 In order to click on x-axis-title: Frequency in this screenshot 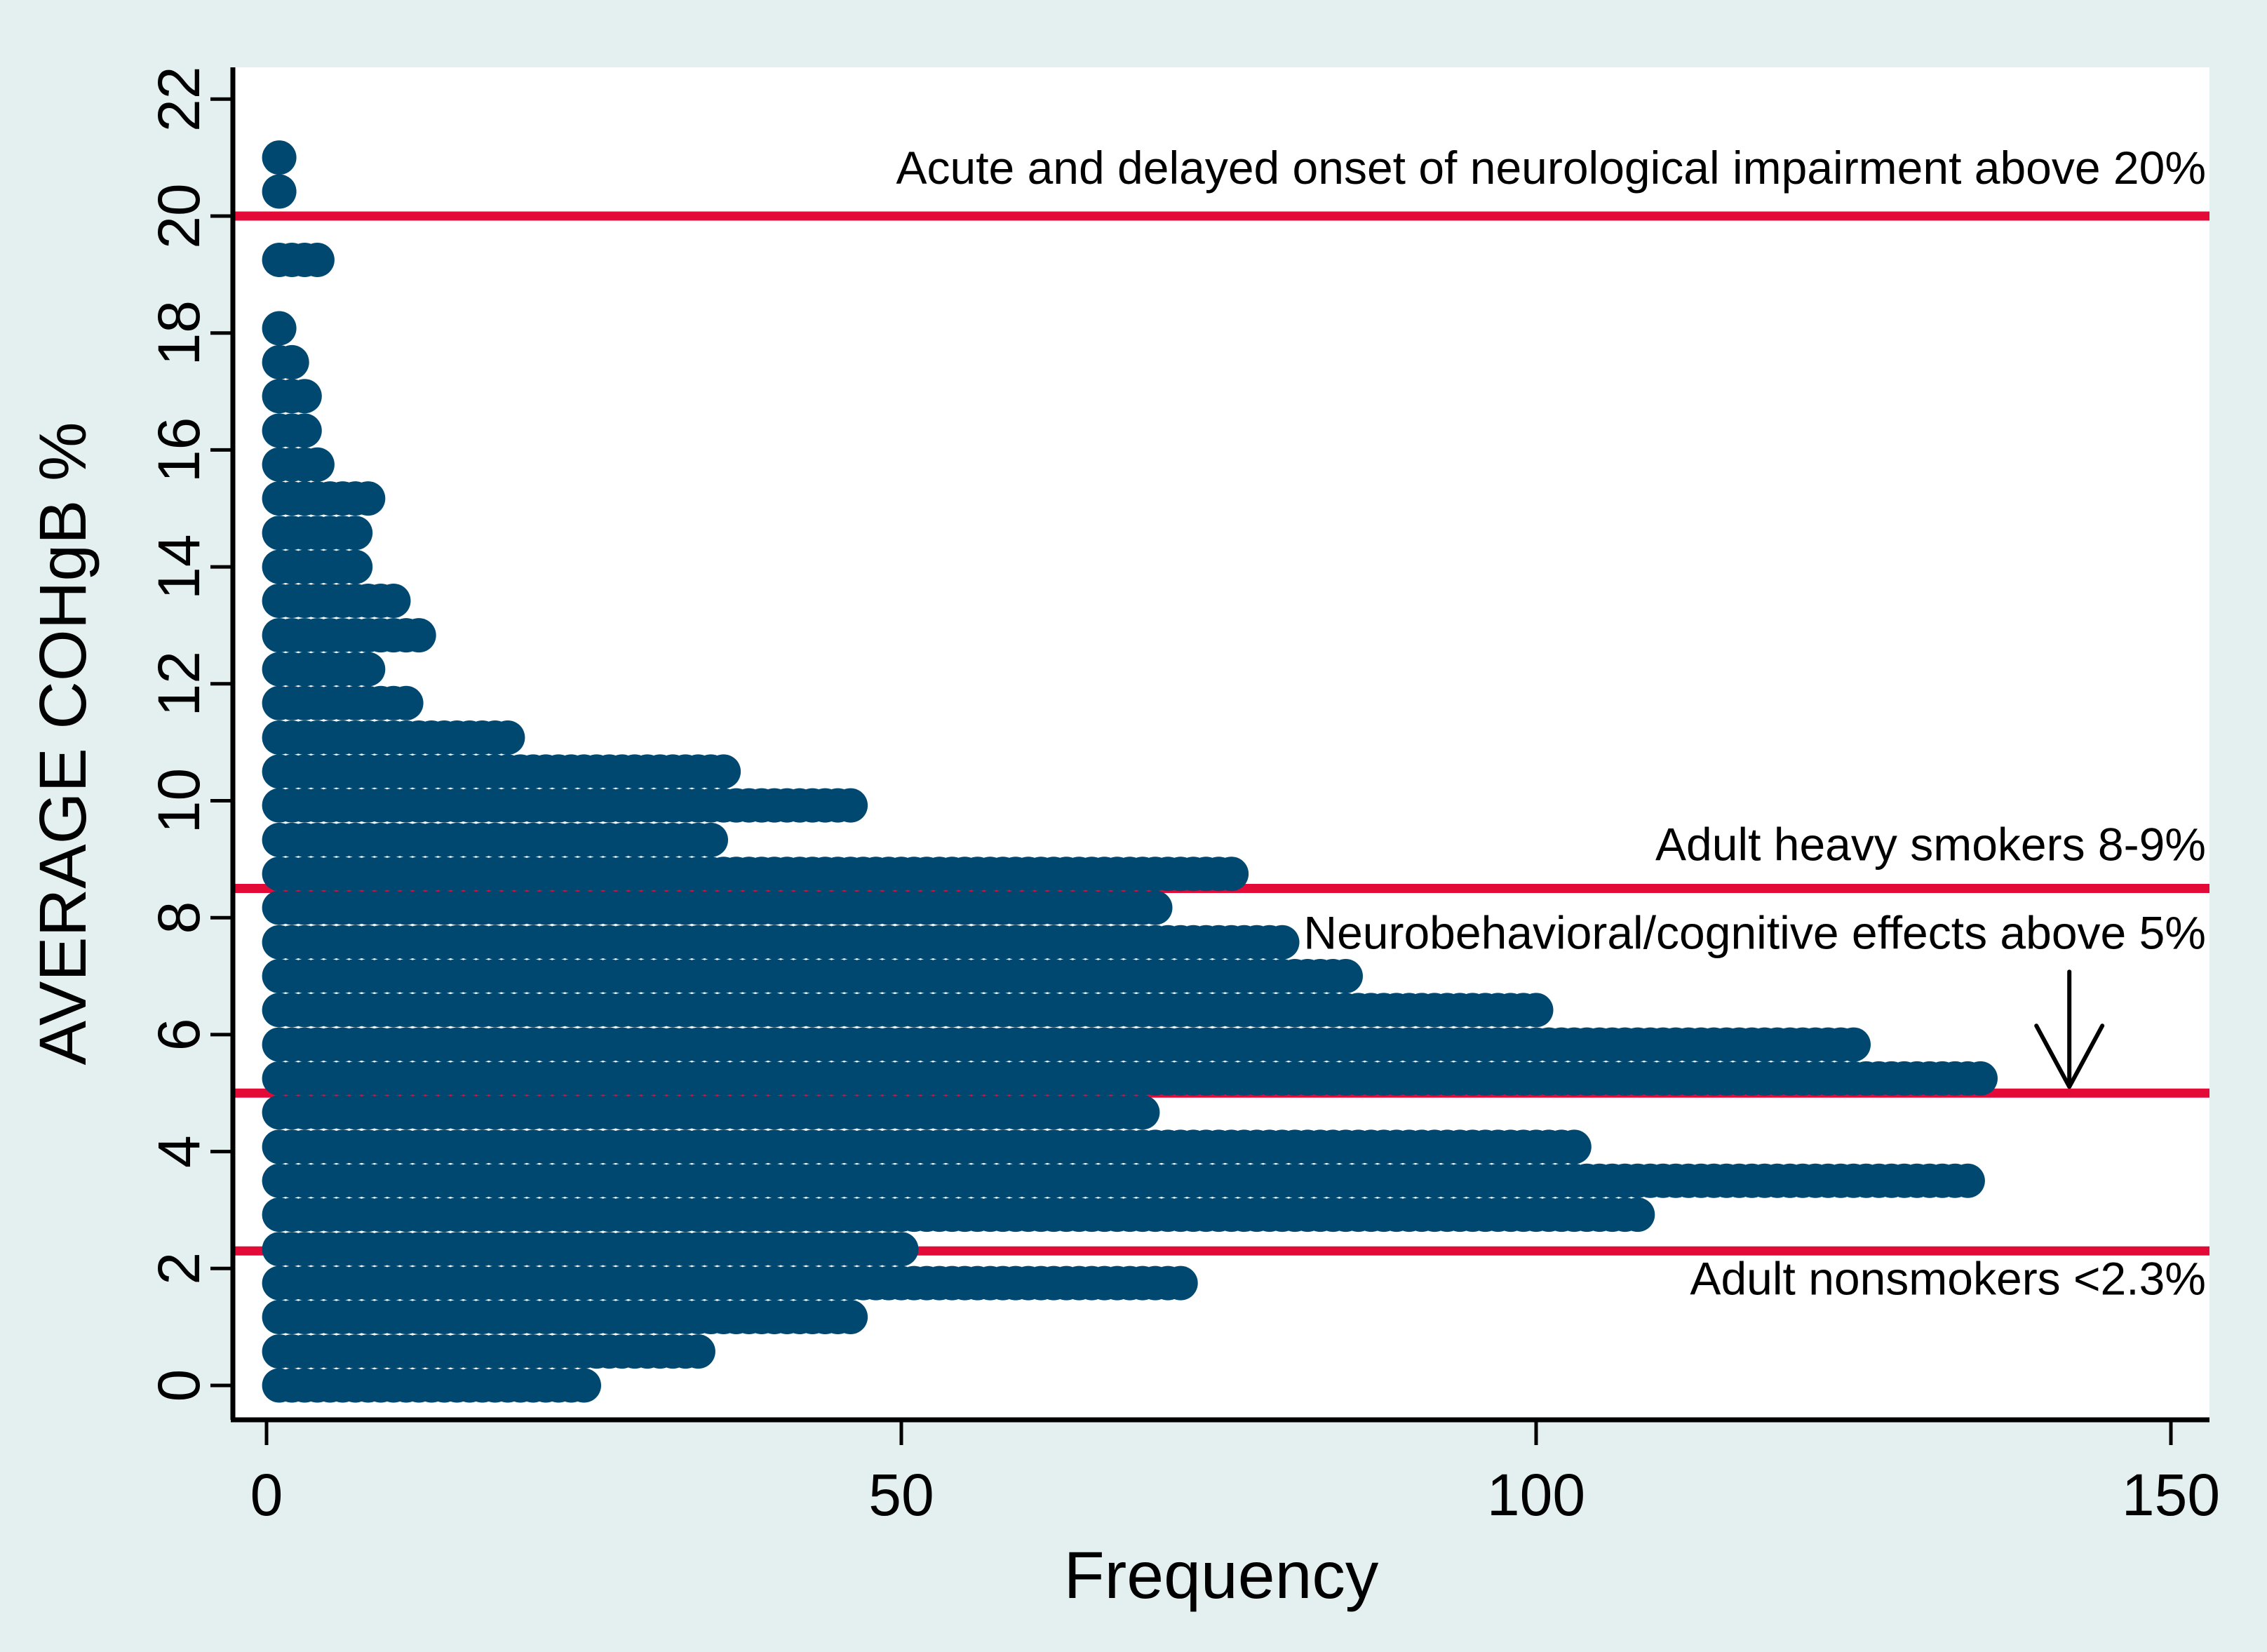, I will do `click(1221, 1575)`.